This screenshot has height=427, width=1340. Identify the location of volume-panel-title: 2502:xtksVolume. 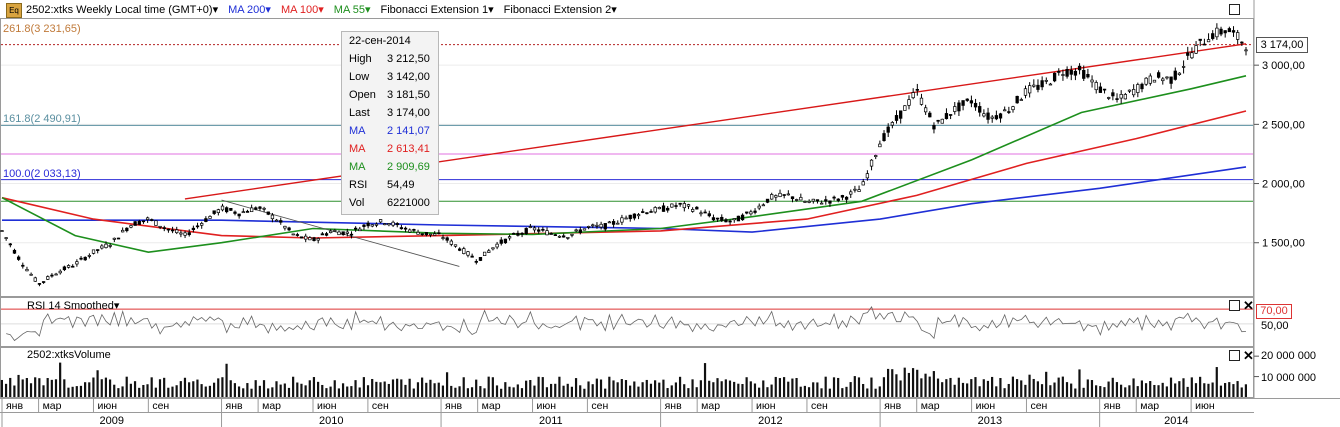
(69, 355).